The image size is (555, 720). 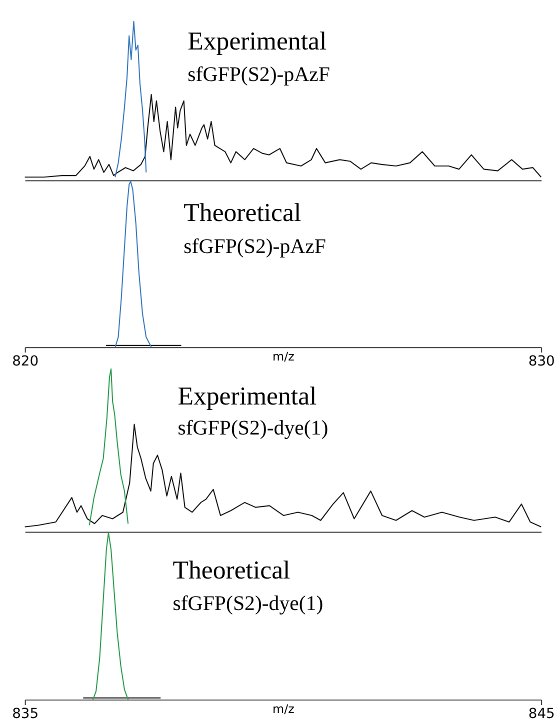 I want to click on x-tick-label: 830, so click(x=541, y=361).